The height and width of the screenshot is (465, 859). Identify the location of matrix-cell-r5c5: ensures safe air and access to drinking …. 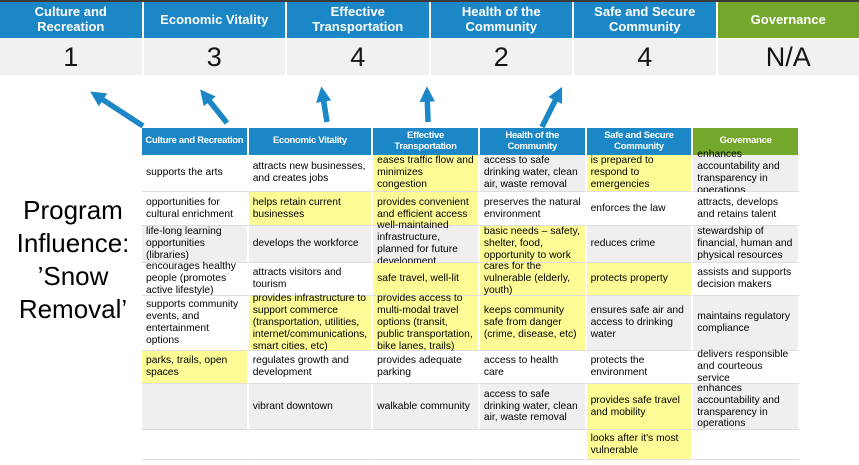
(640, 323).